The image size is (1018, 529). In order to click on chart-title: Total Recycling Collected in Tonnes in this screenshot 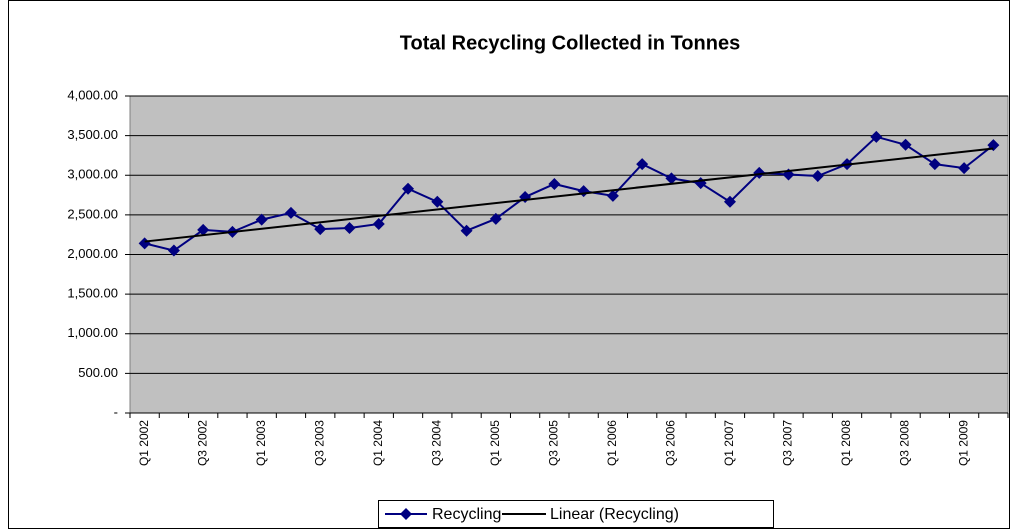, I will do `click(570, 43)`.